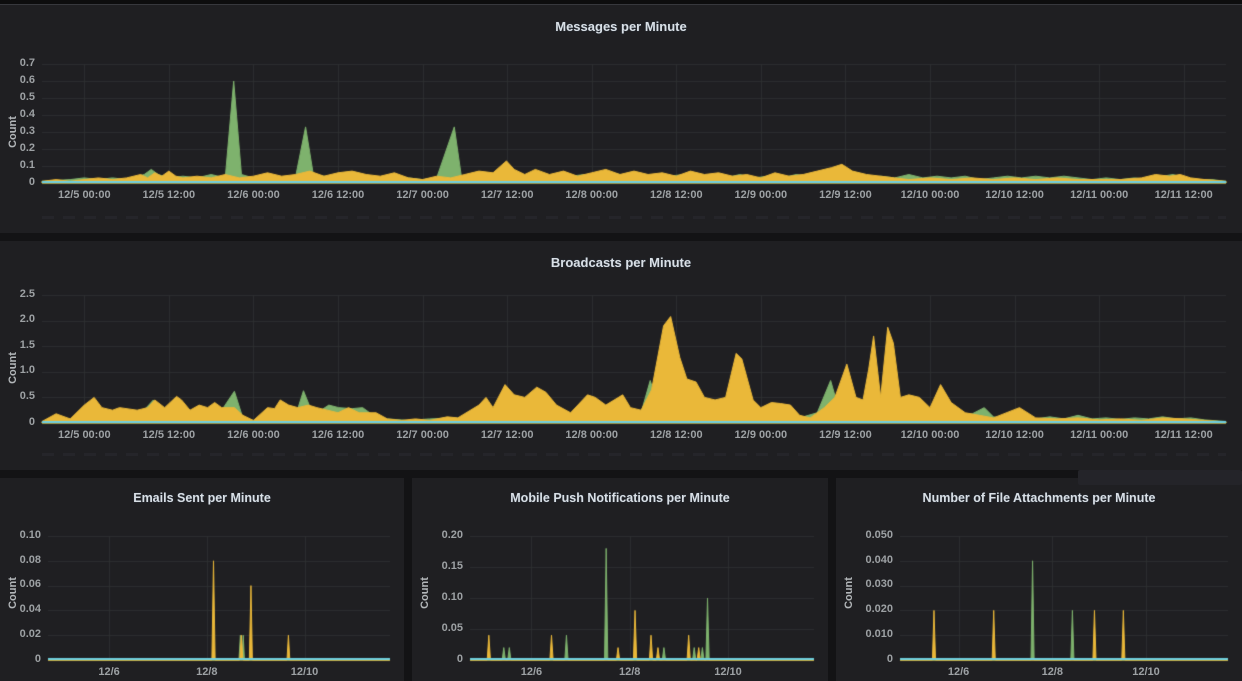 This screenshot has width=1242, height=681. I want to click on y-tick-label: 0.050, so click(879, 534).